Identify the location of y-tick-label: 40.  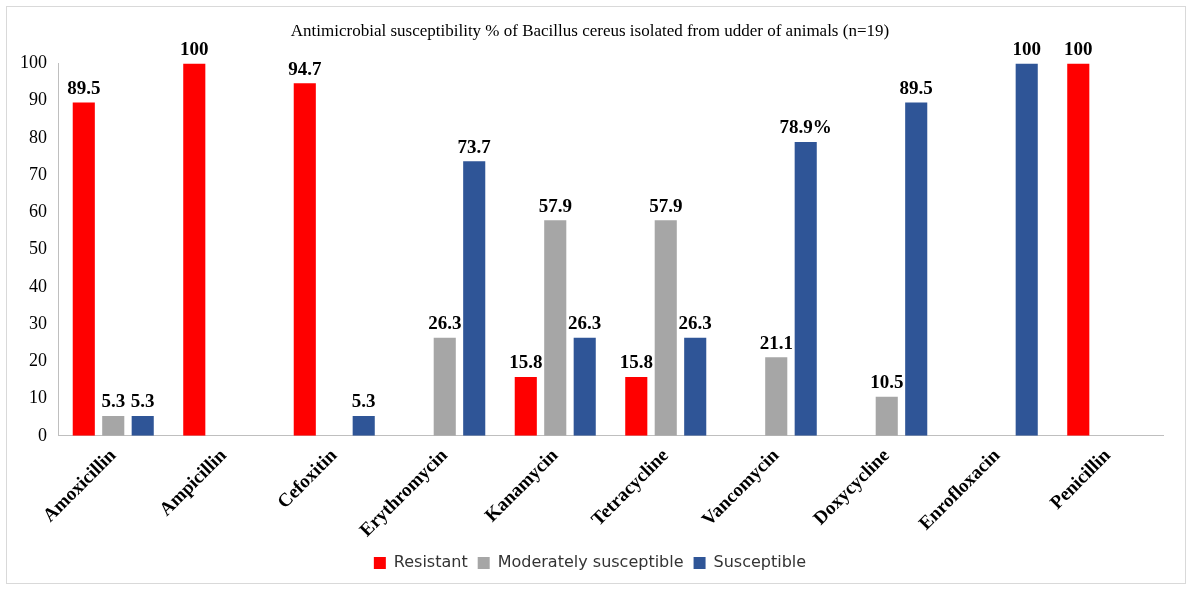
(38, 285).